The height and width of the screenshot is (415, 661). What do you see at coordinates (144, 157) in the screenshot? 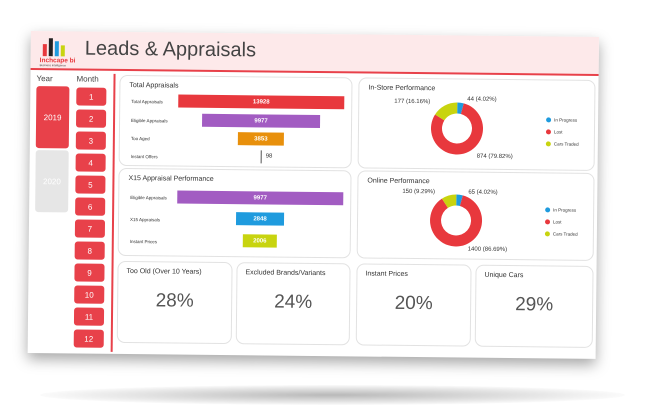
I see `funnel-label-instant-offers: Instant Offers` at bounding box center [144, 157].